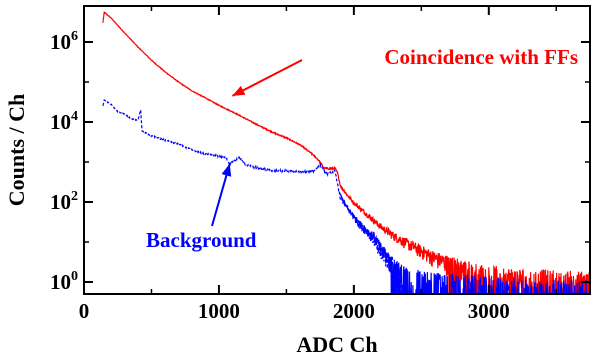  Describe the element at coordinates (64, 201) in the screenshot. I see `y-tick-label: 10²` at that location.